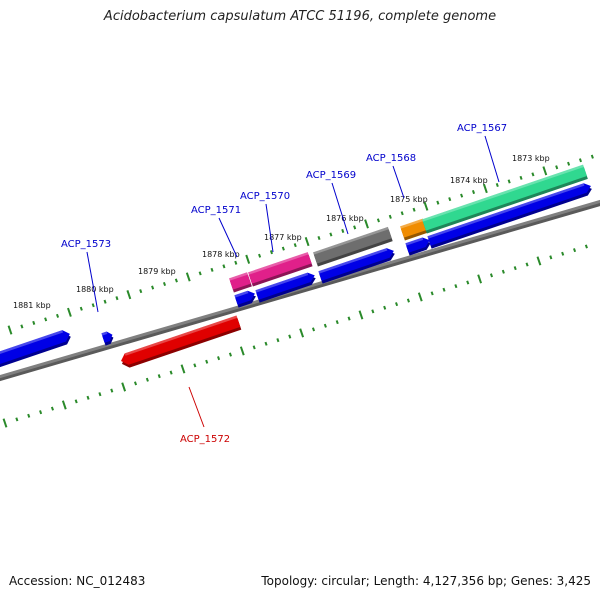 The width and height of the screenshot is (600, 600). Describe the element at coordinates (95, 289) in the screenshot. I see `ruler-label: 1880 kbp` at that location.